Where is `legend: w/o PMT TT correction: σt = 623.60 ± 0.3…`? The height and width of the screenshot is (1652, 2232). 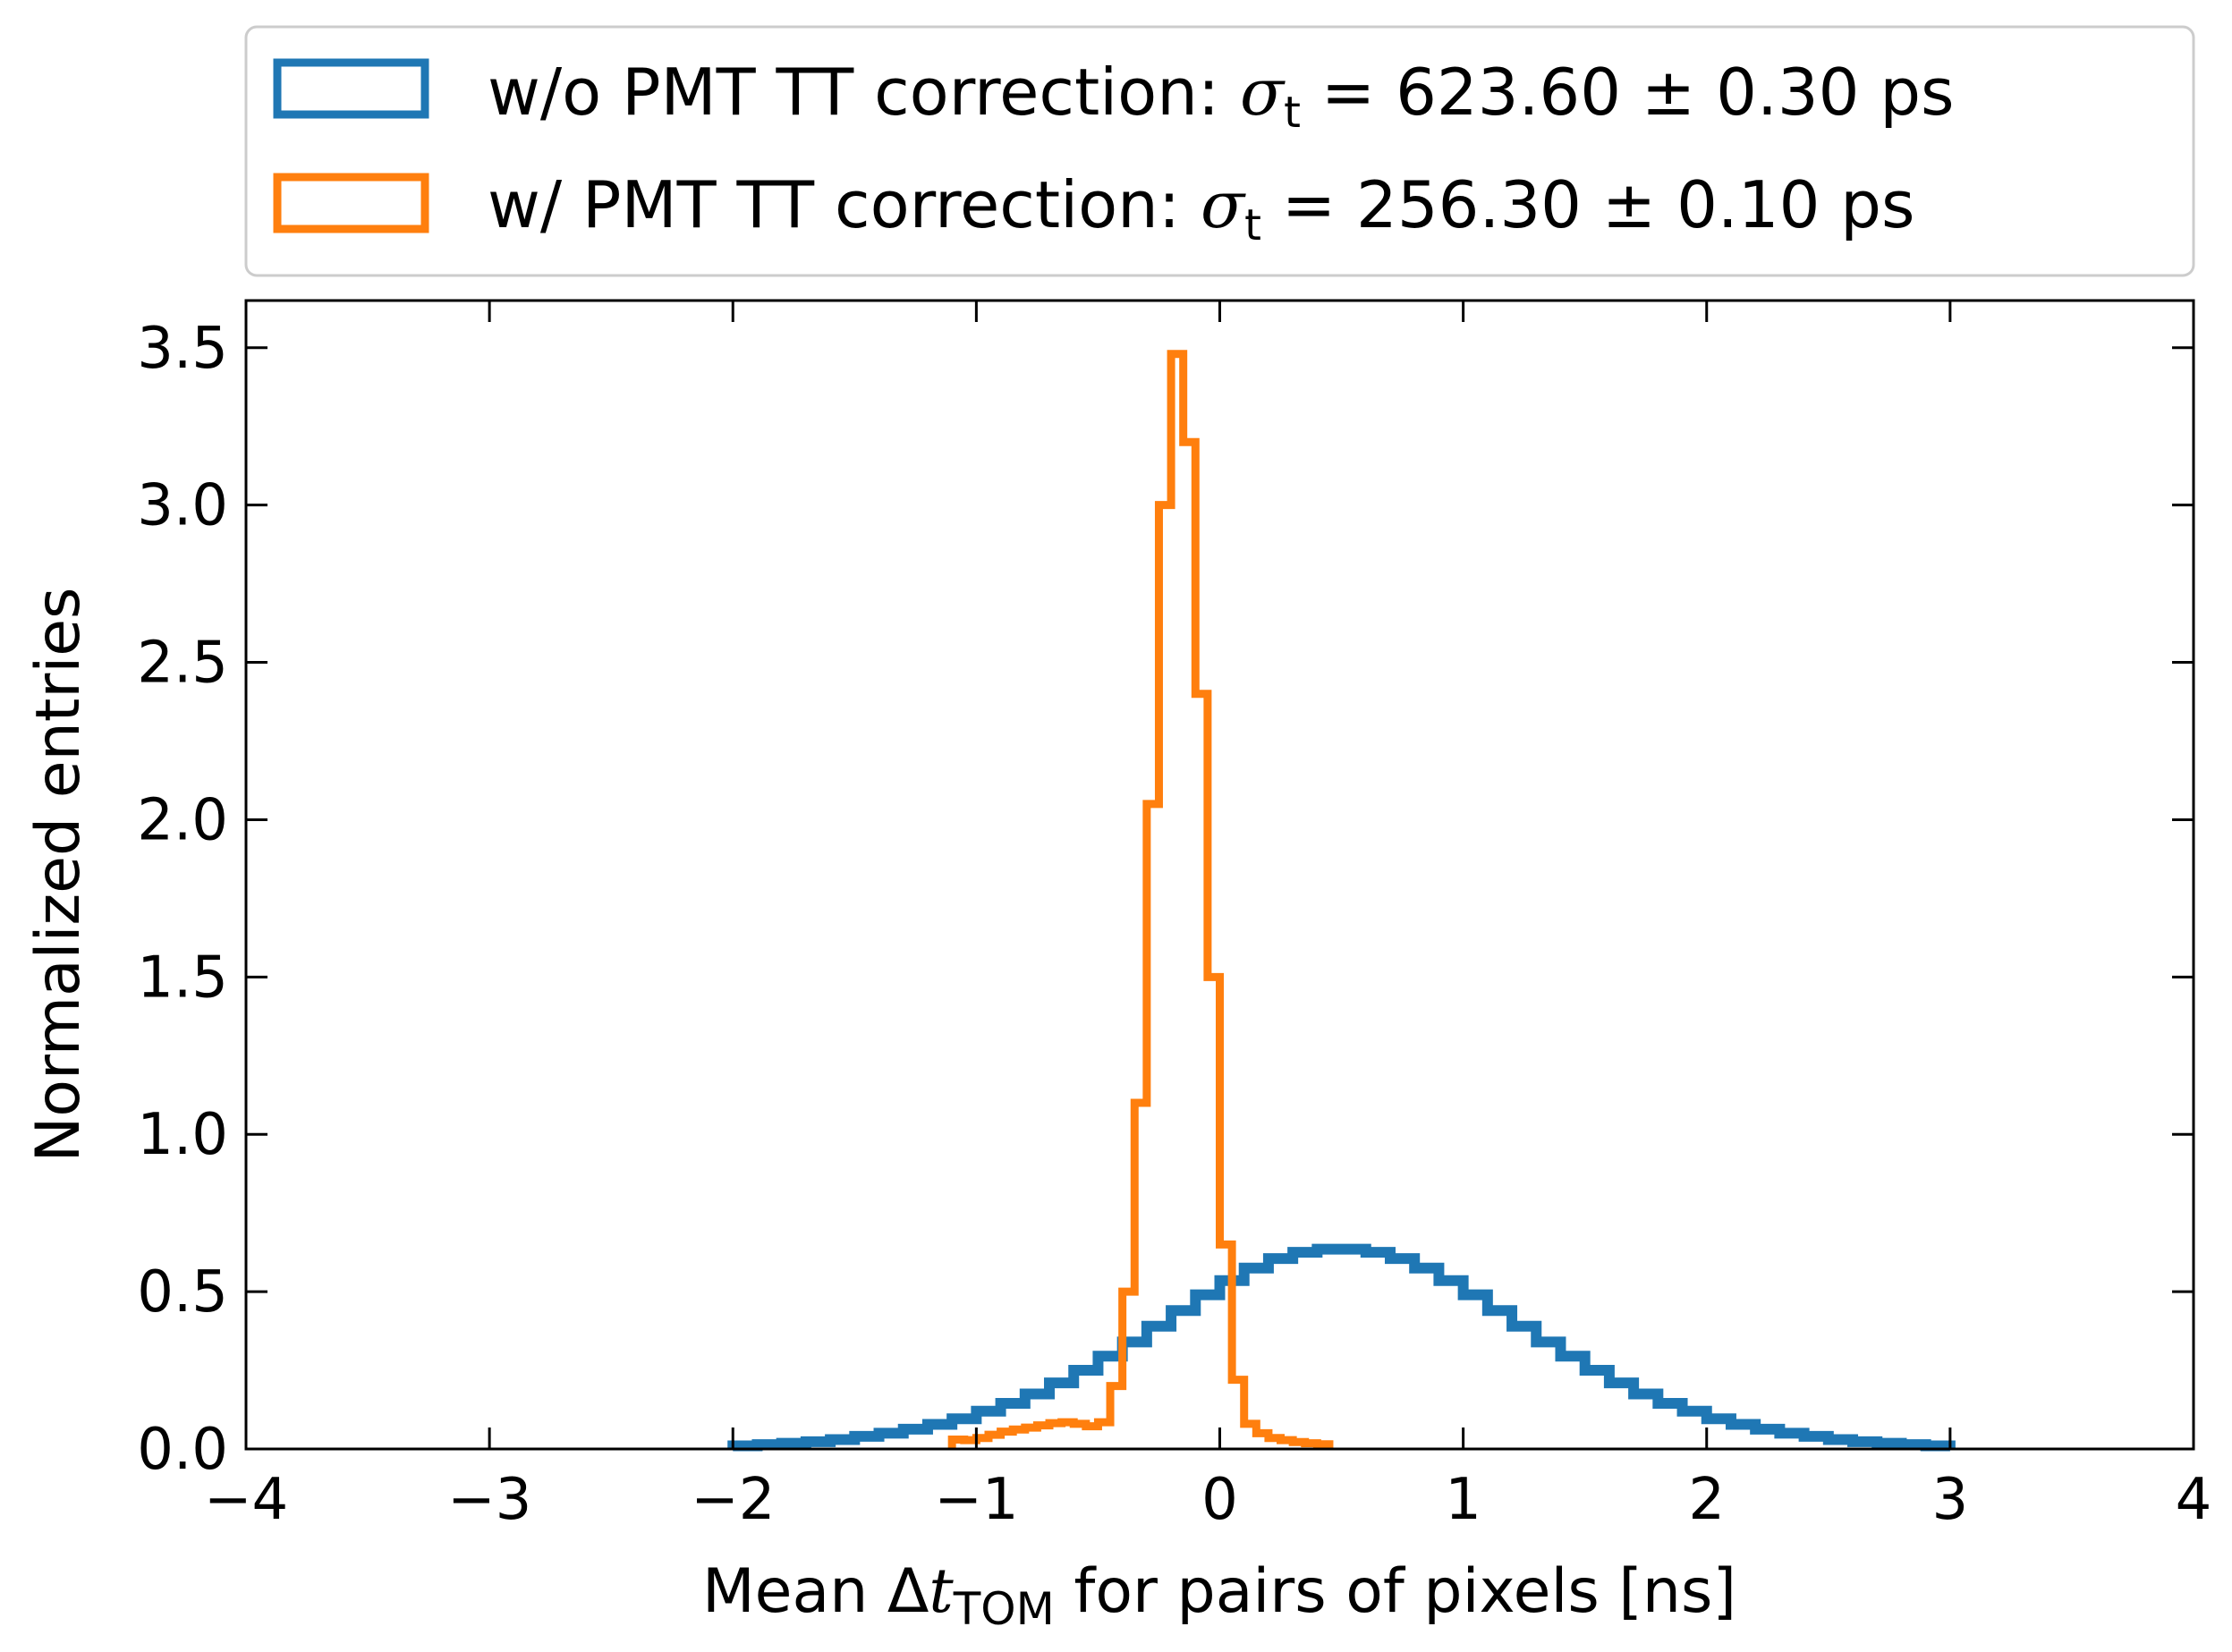
legend: w/o PMT TT correction: σt = 623.60 ± 0.3… is located at coordinates (1219, 151).